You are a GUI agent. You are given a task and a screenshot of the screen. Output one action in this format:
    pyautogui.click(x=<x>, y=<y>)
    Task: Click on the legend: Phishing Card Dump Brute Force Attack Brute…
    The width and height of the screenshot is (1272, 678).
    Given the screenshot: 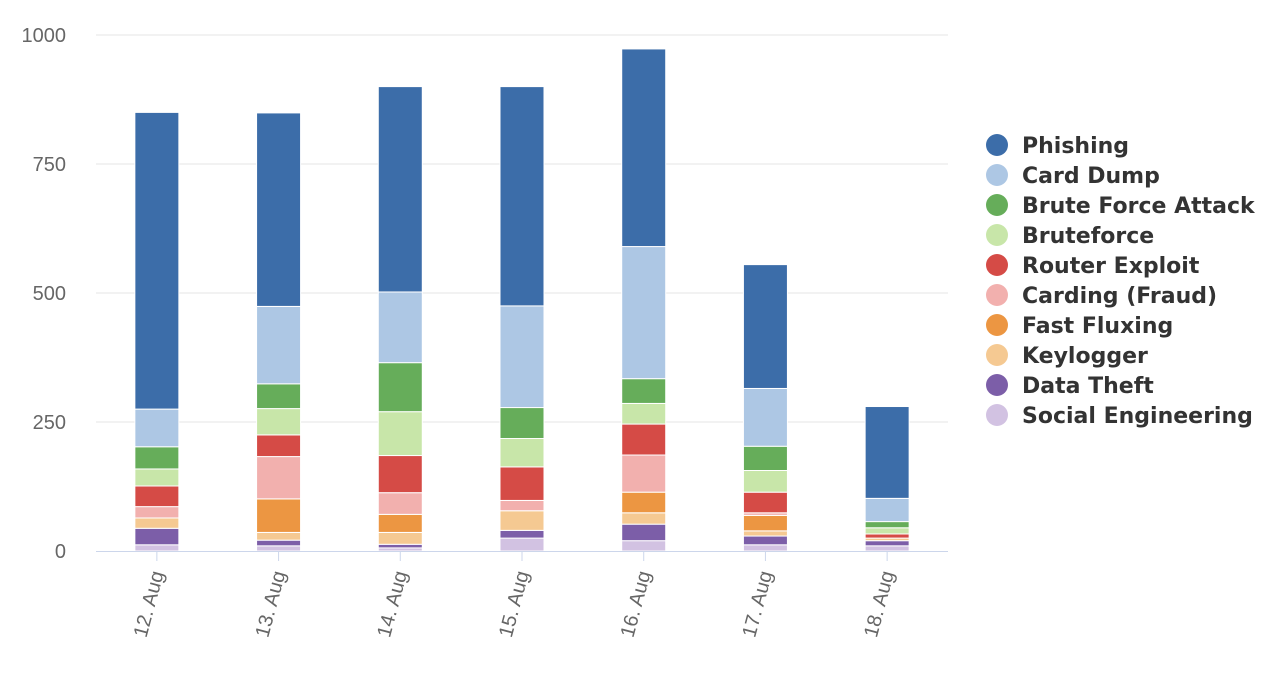 What is the action you would take?
    pyautogui.click(x=1121, y=281)
    